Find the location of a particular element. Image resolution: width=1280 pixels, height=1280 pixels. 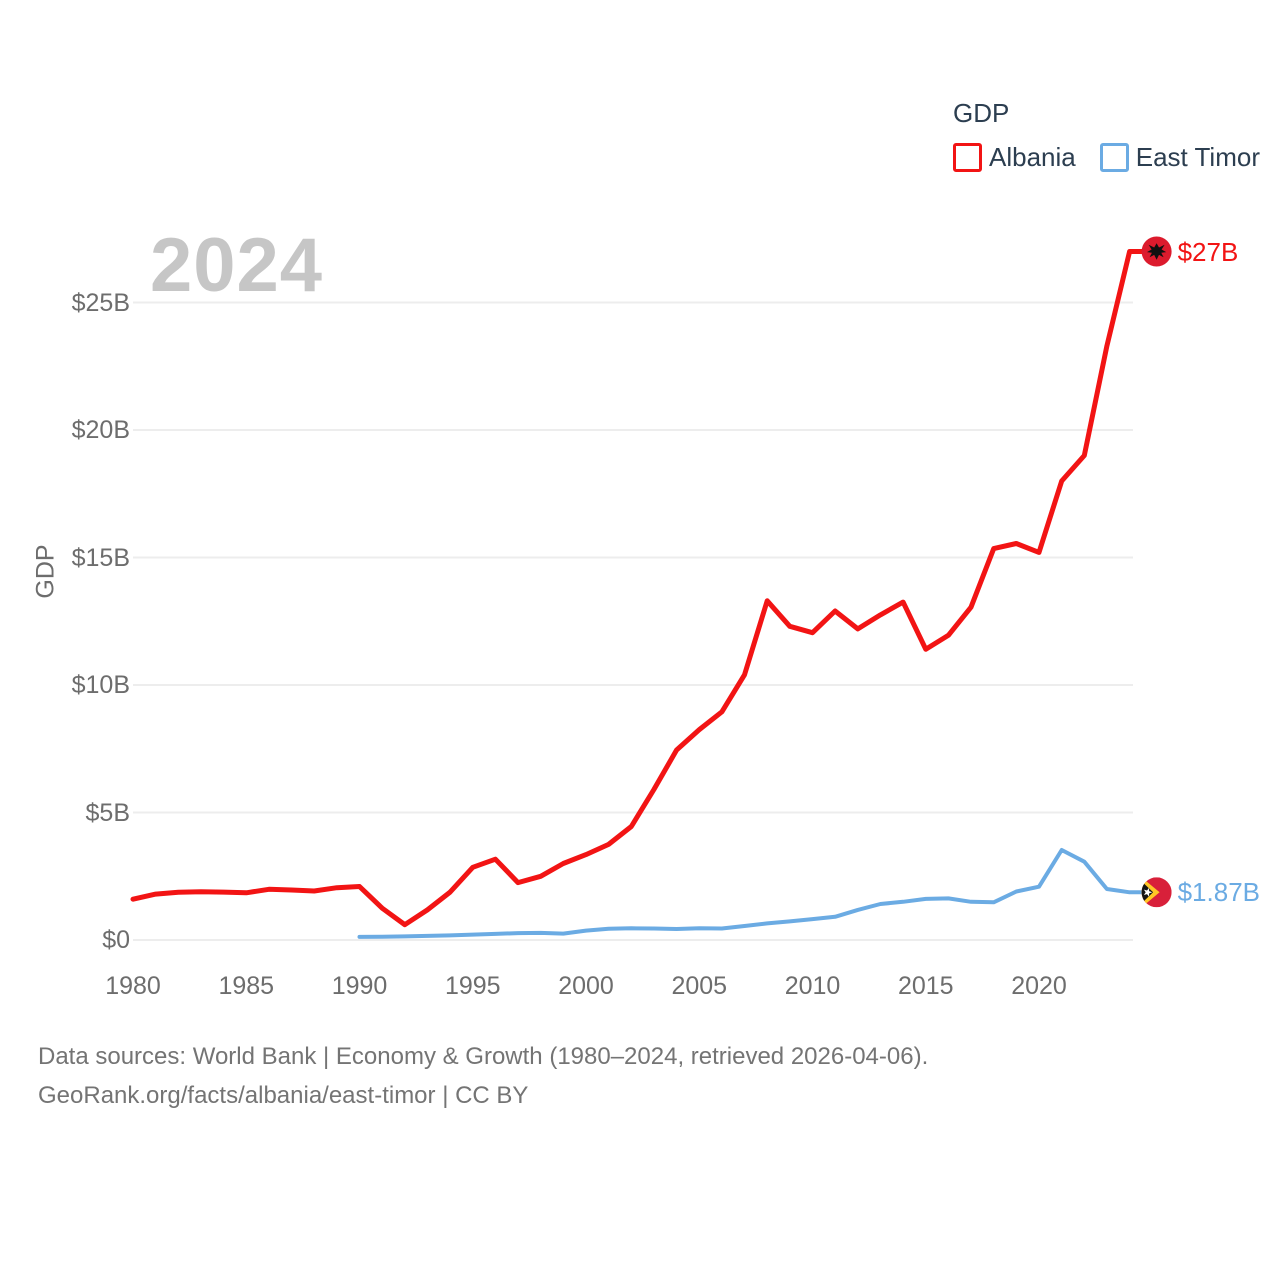

east-timor-line is located at coordinates (751, 893).